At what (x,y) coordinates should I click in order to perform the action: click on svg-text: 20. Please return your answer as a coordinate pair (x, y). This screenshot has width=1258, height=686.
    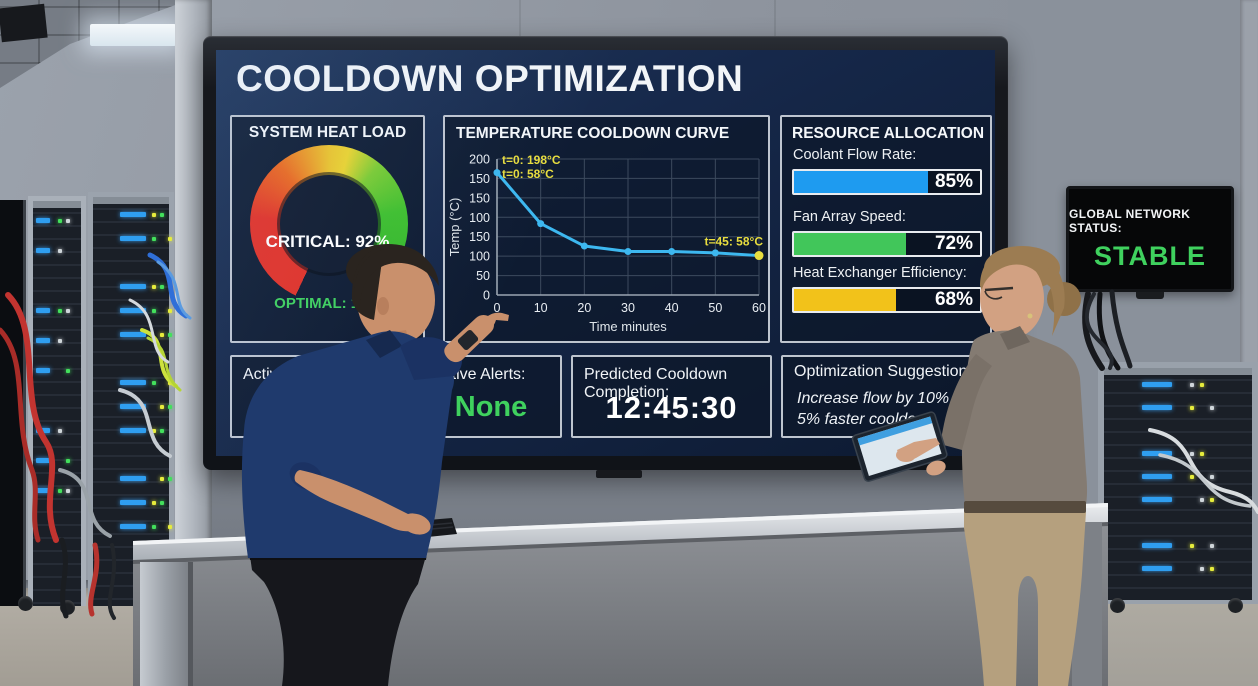
    Looking at the image, I should click on (584, 308).